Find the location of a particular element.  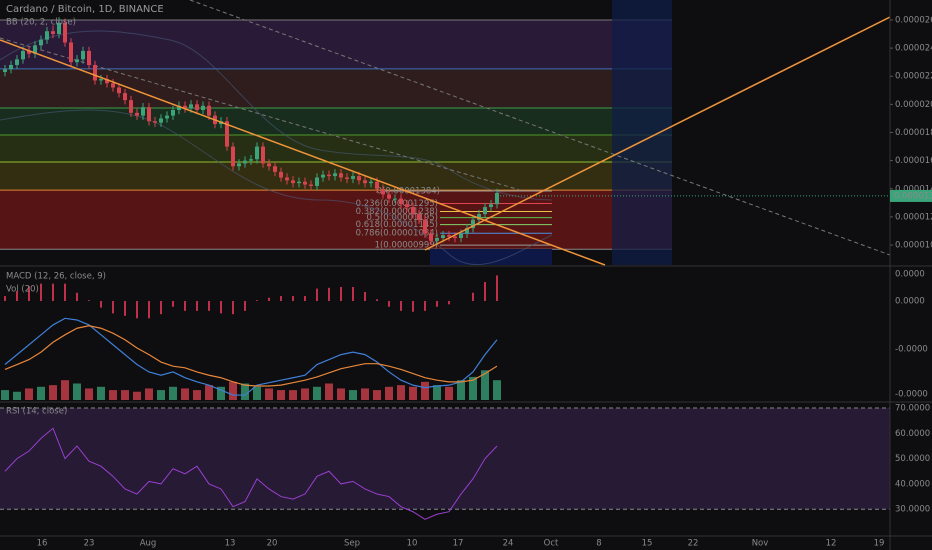

rsi-title: RSI (14, close) is located at coordinates (36, 412).